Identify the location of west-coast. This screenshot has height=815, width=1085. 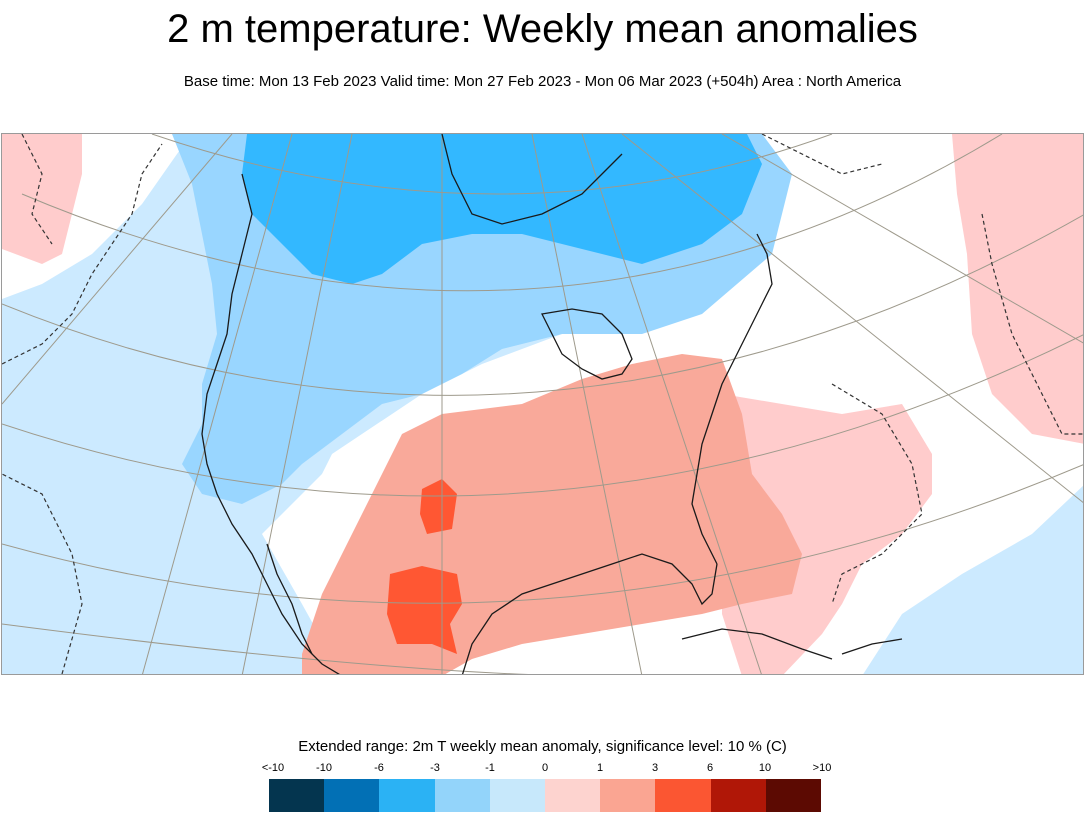
(270, 423).